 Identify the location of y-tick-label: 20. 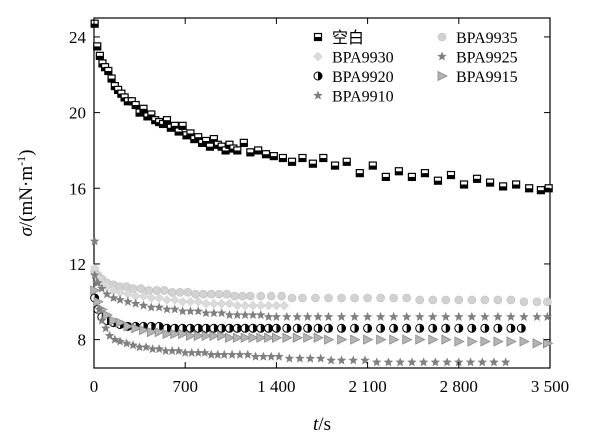
(77, 113).